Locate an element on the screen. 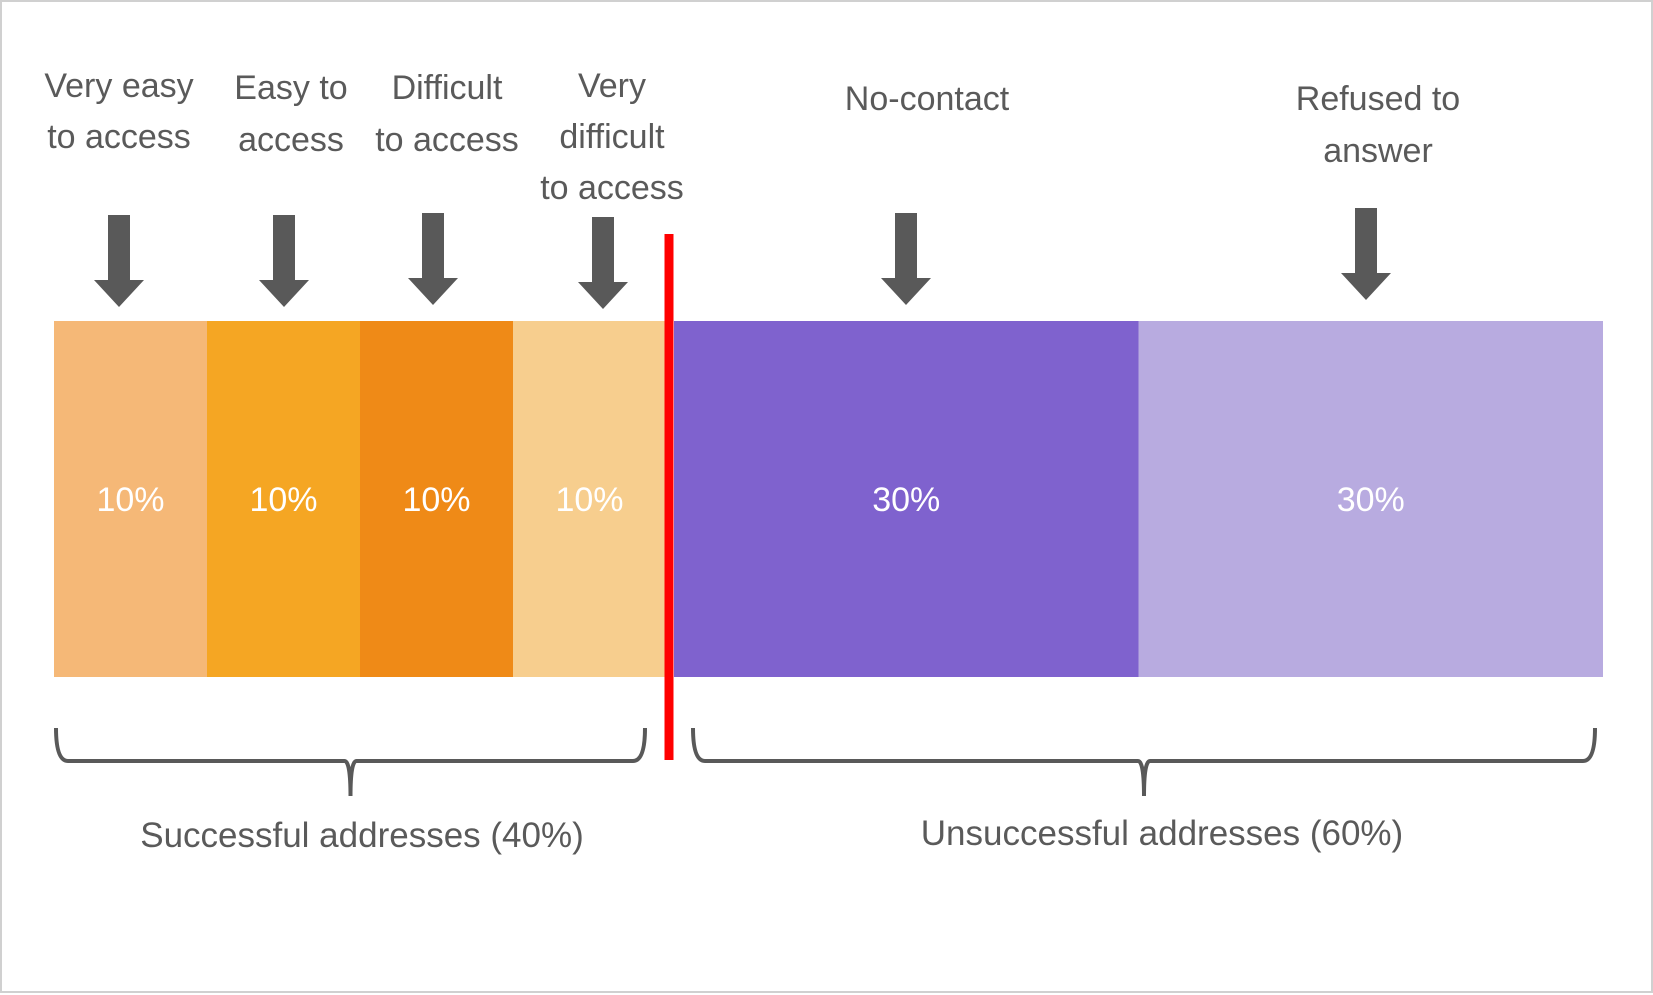 This screenshot has height=995, width=1653. segment-category-label: Easy to access is located at coordinates (290, 114).